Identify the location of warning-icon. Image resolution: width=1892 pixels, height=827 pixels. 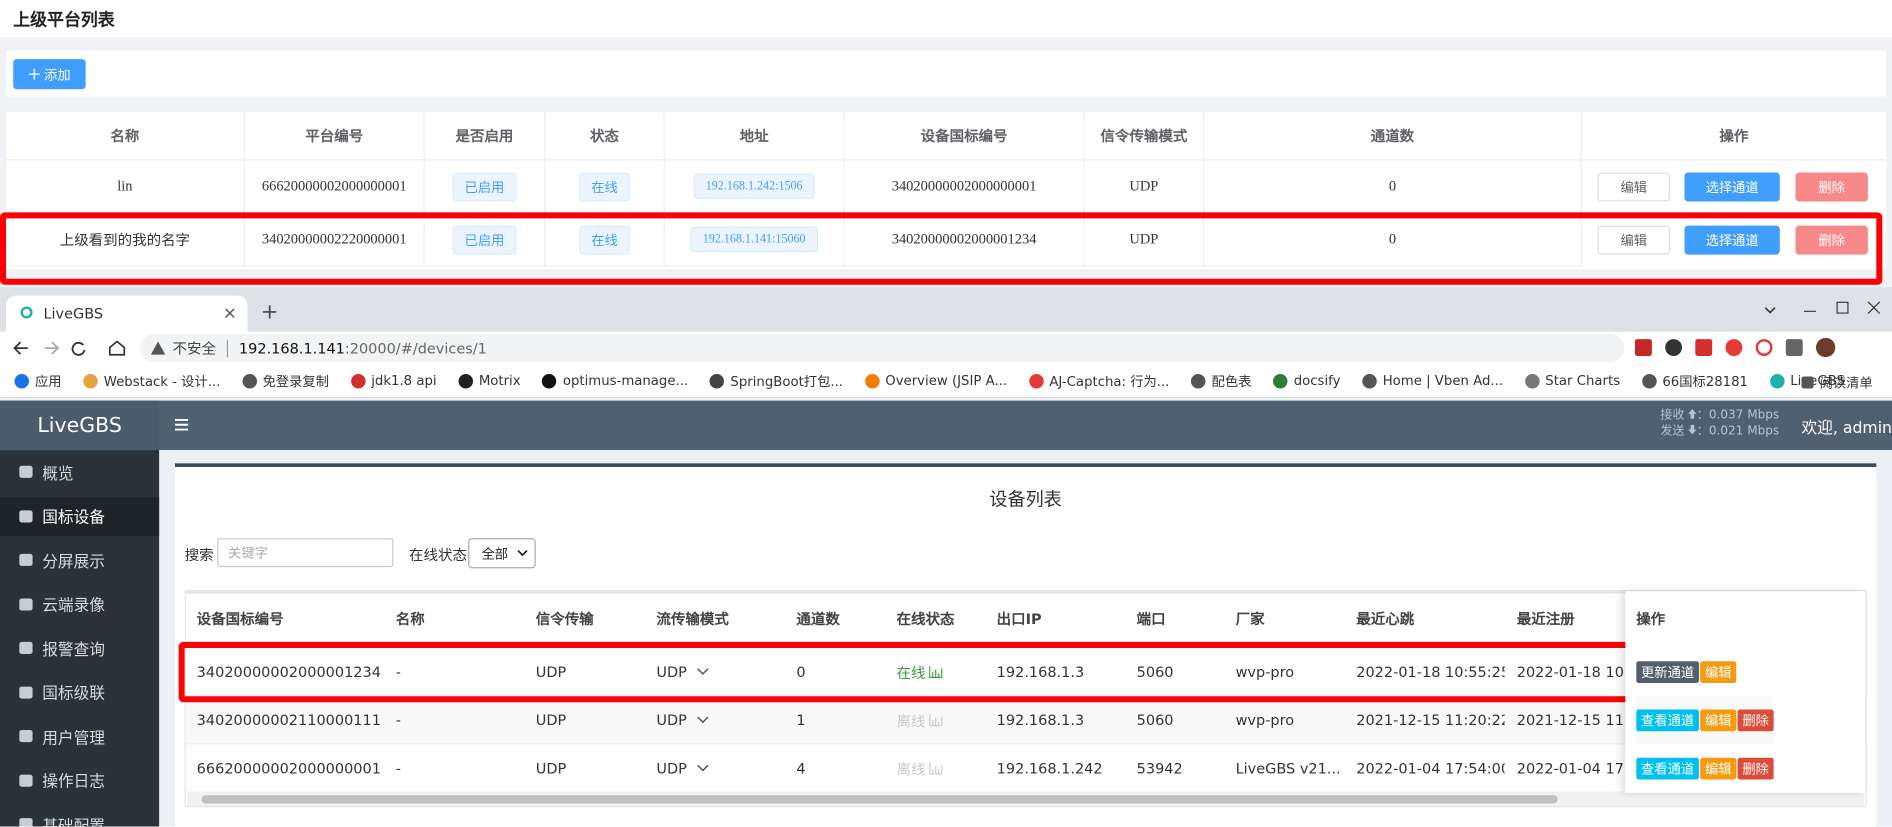
(158, 348).